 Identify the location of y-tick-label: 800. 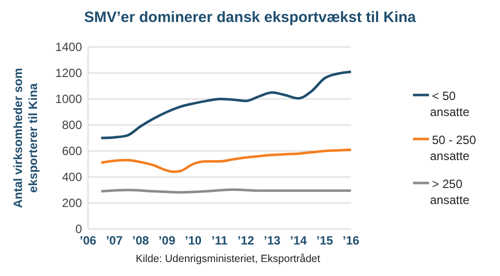
(72, 125).